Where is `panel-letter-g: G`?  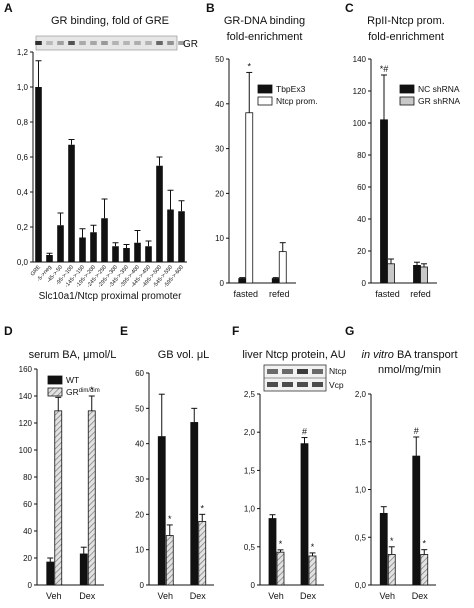 panel-letter-g: G is located at coordinates (349, 331).